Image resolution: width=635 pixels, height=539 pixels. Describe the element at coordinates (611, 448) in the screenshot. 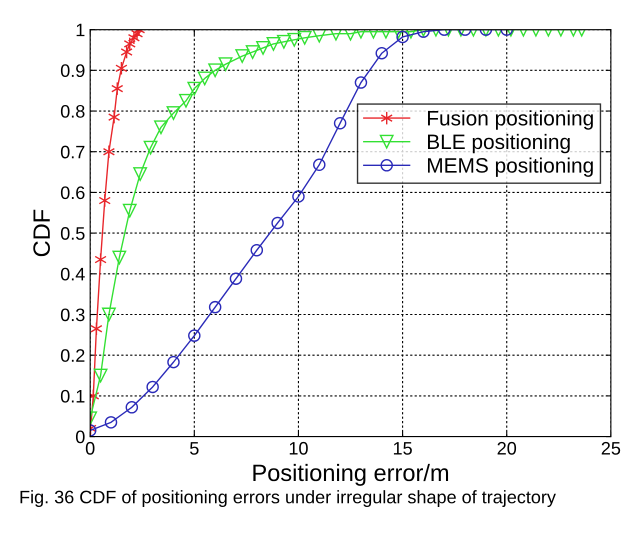

I see `x-tick-label: 25` at that location.